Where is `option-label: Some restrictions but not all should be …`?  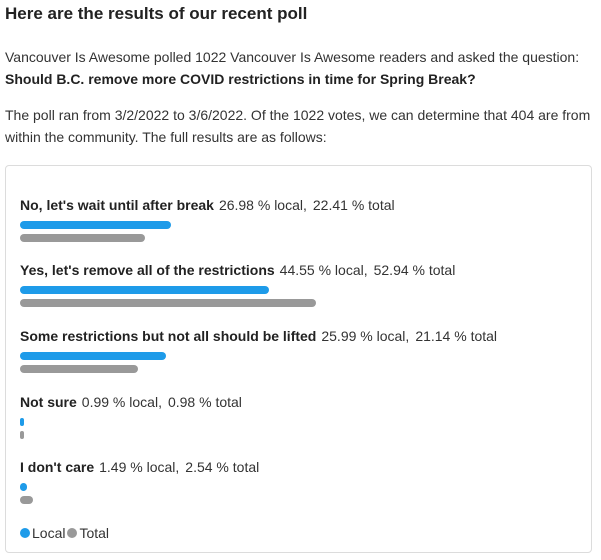 option-label: Some restrictions but not all should be … is located at coordinates (168, 336).